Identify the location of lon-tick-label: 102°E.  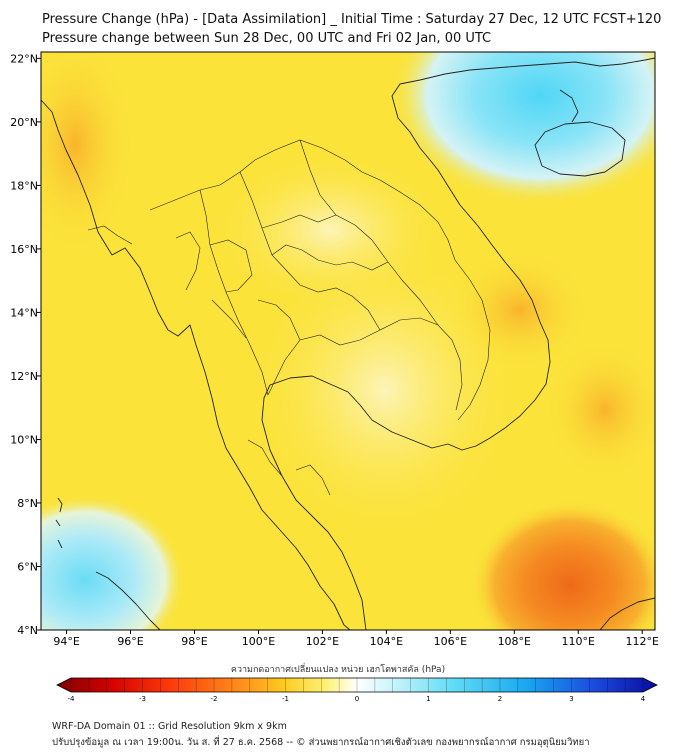
(322, 641).